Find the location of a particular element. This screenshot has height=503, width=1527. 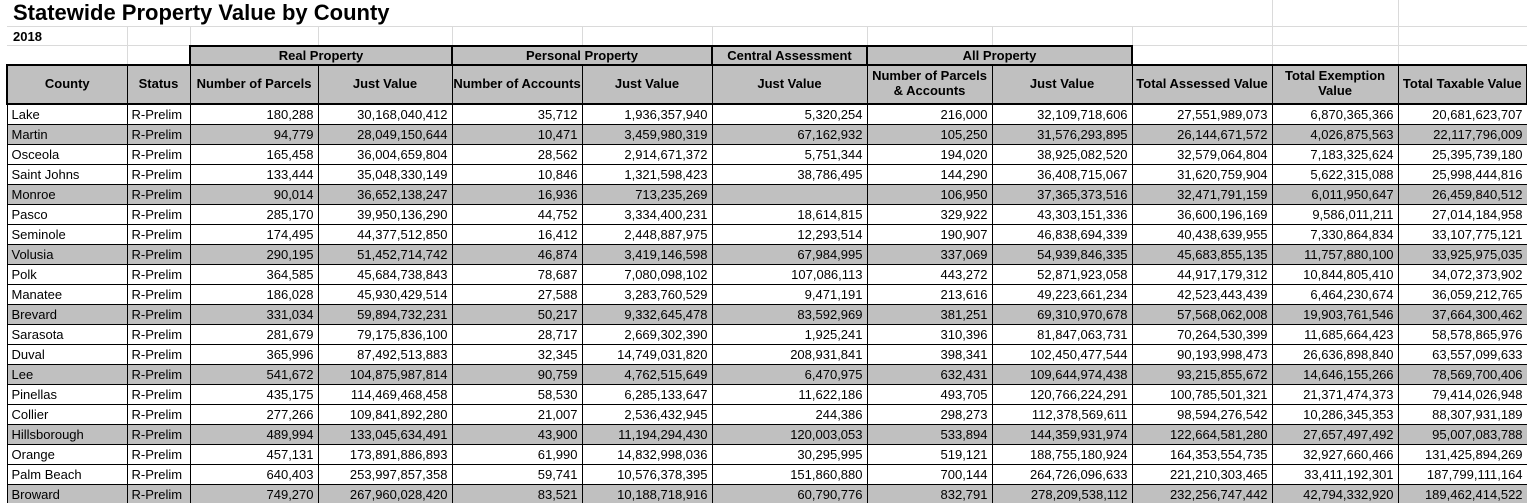

cell-total-taxable: 20,681,623,707 is located at coordinates (1462, 114).